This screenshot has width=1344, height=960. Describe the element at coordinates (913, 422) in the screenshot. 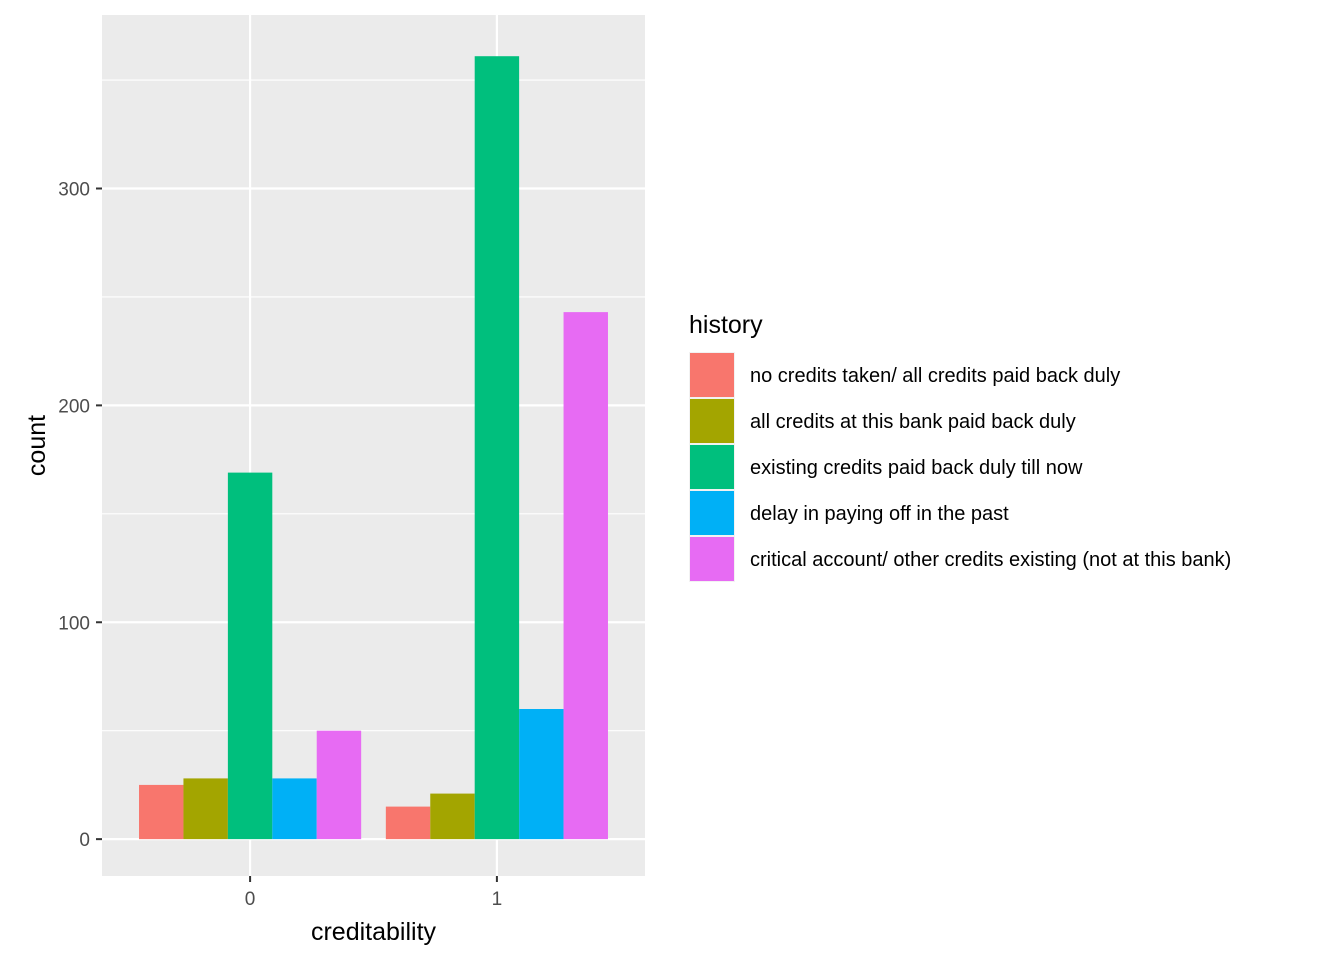

I see `legend-entry-label: all credits at this bank paid back duly` at that location.